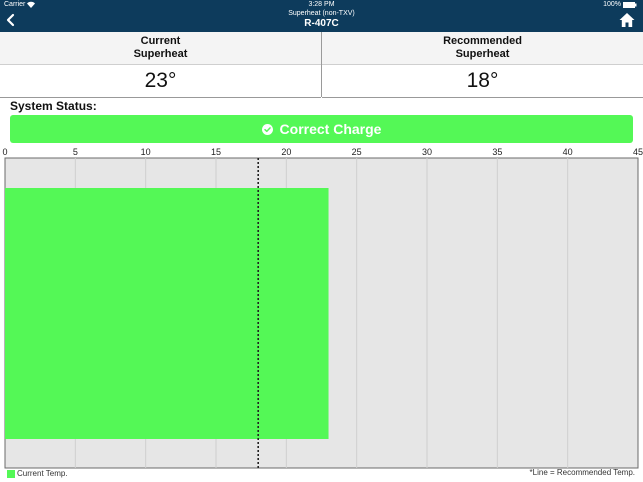  I want to click on current-label-line1: Current, so click(160, 41).